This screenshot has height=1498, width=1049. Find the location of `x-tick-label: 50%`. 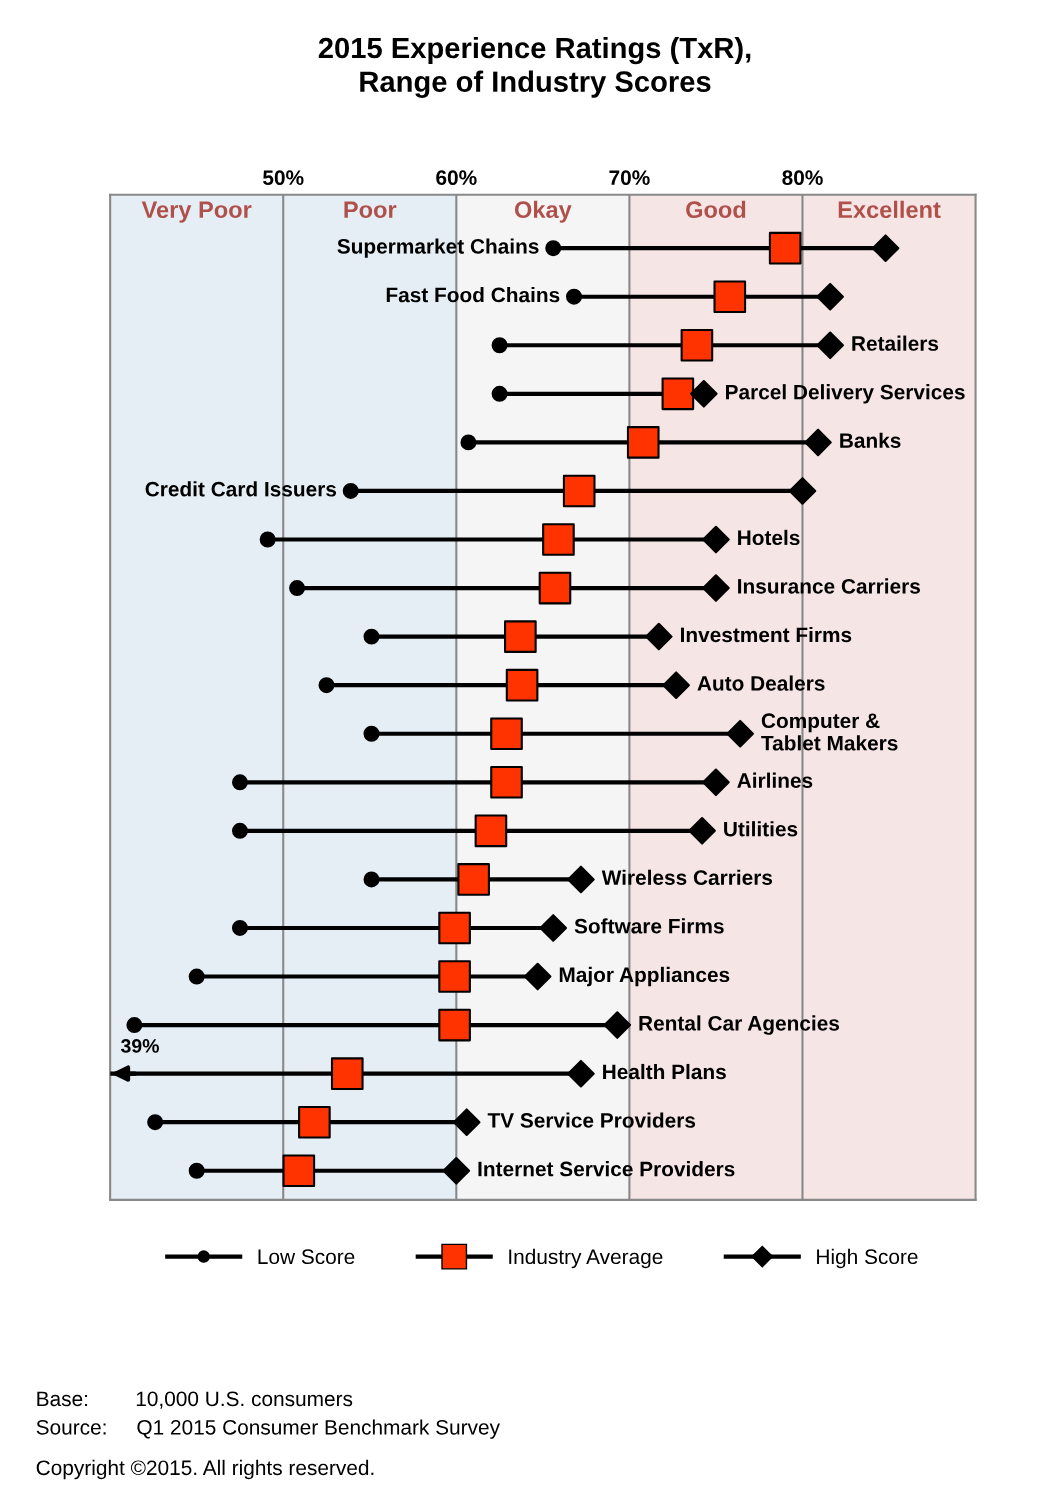

x-tick-label: 50% is located at coordinates (283, 178).